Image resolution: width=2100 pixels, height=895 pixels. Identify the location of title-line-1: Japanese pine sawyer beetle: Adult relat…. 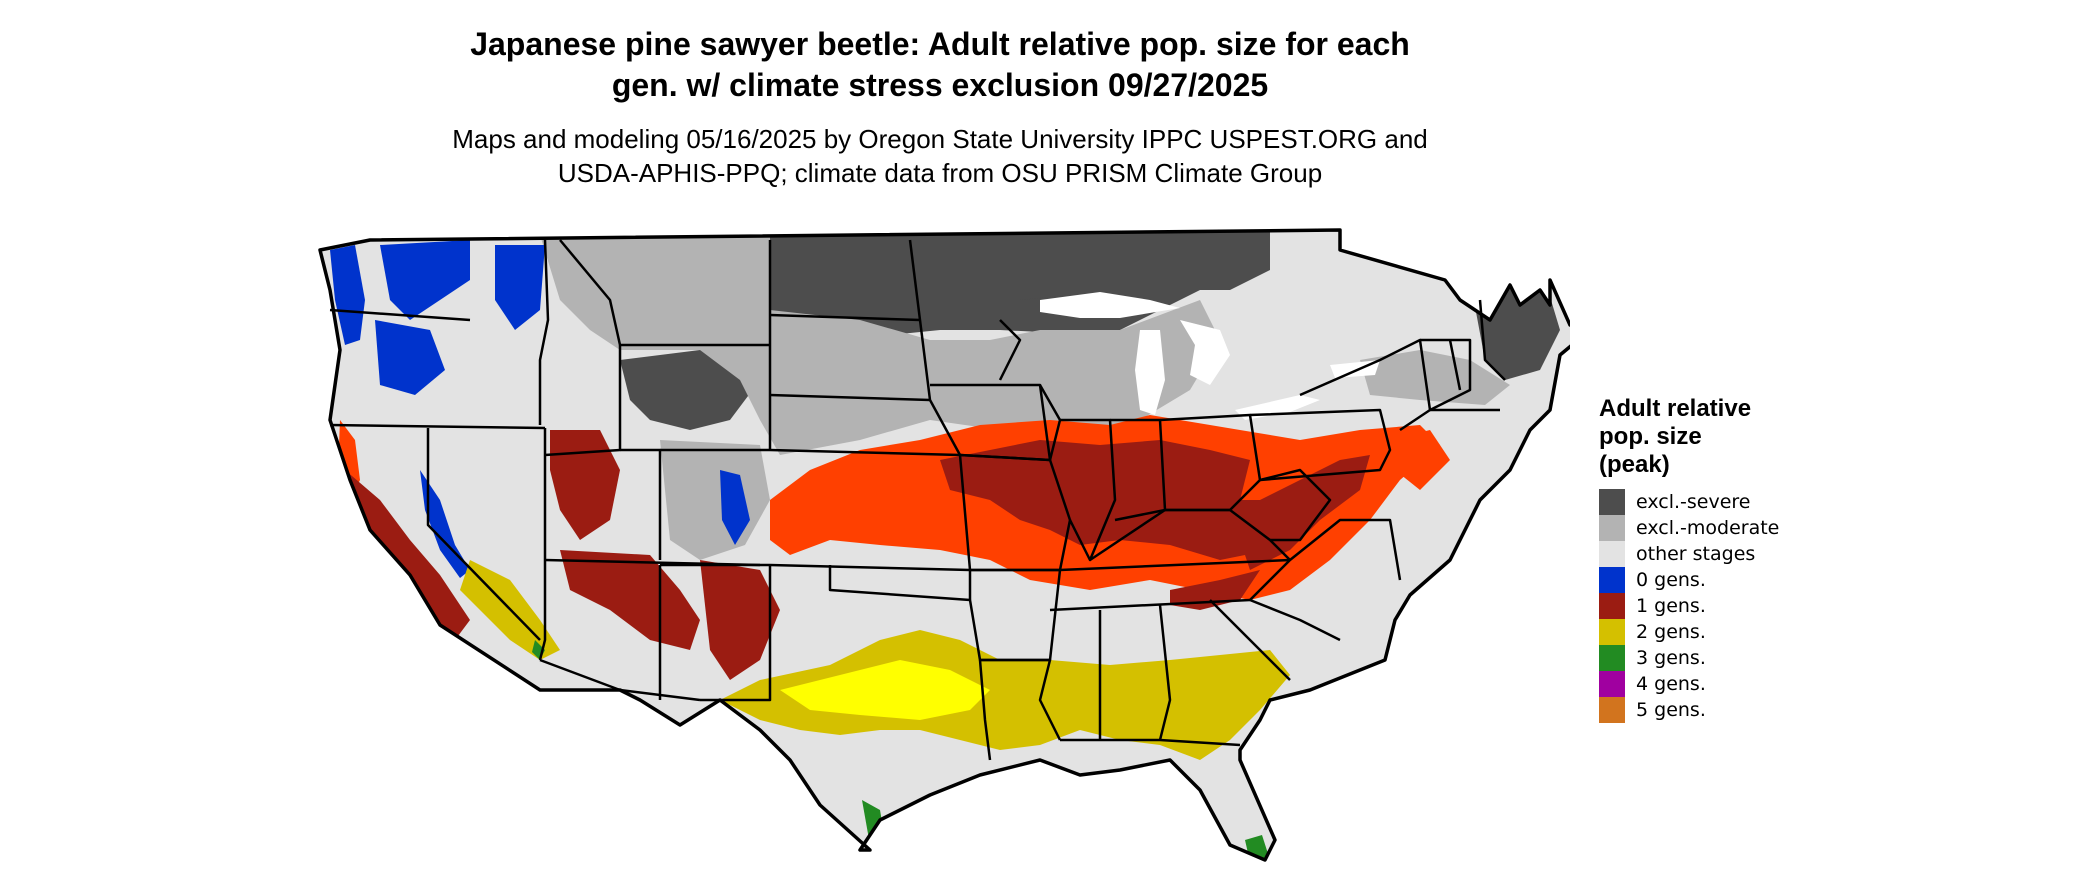
(940, 44).